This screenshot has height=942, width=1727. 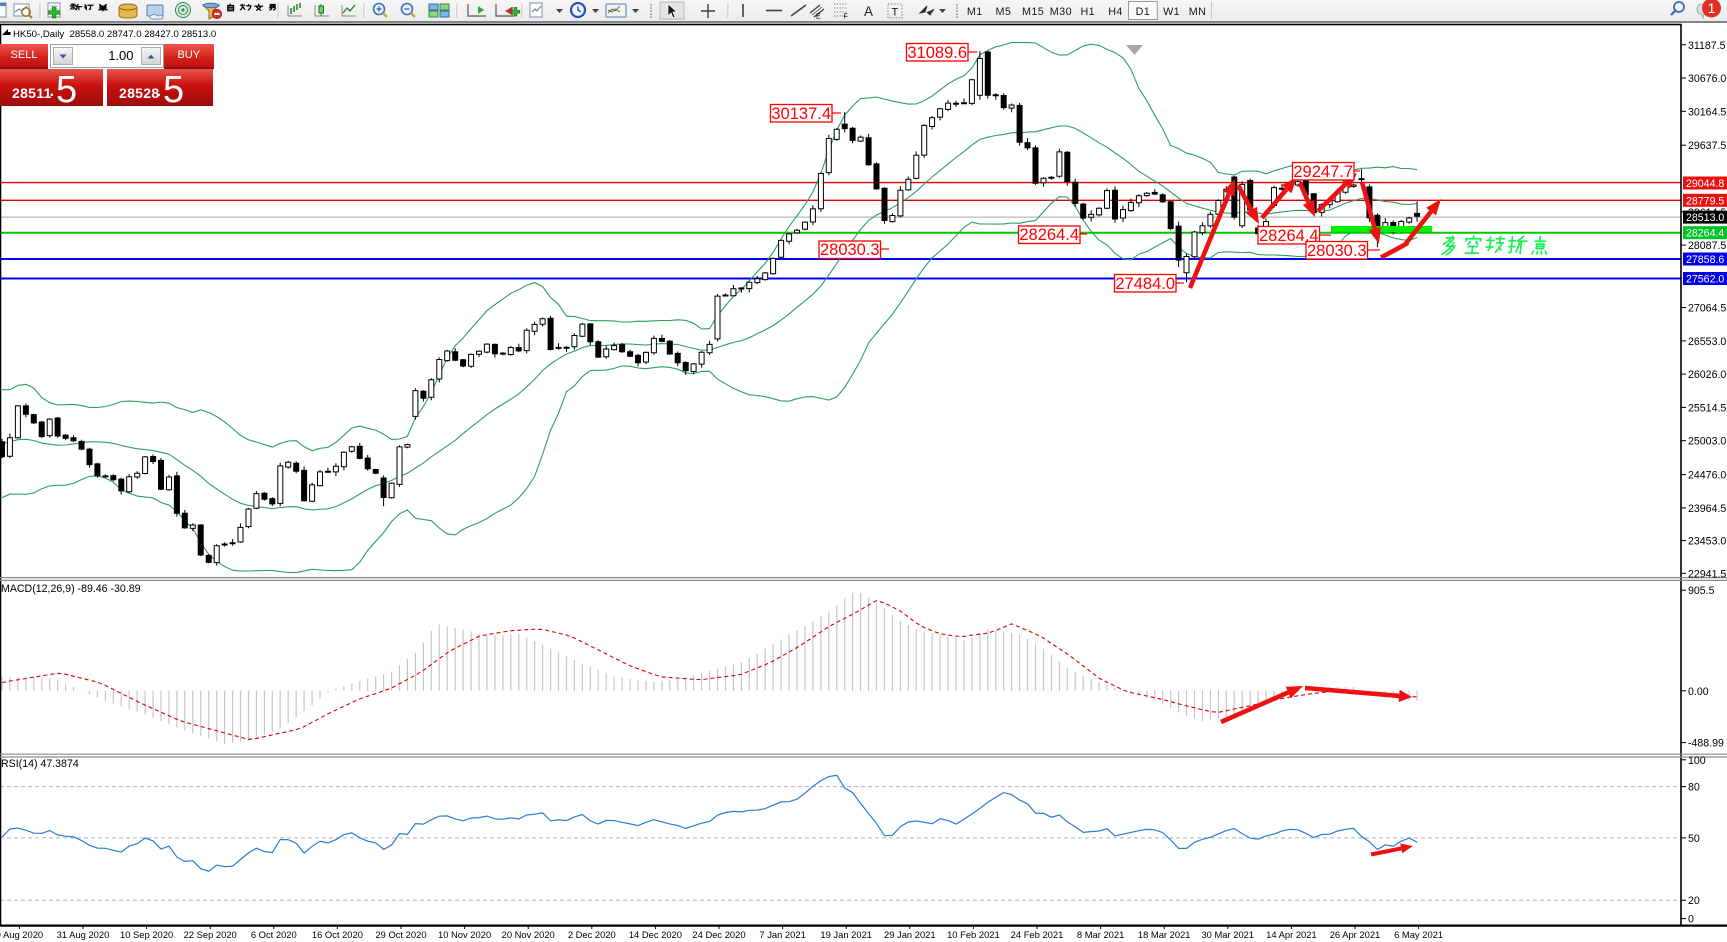 I want to click on svg-text: 30137.4, so click(x=801, y=114).